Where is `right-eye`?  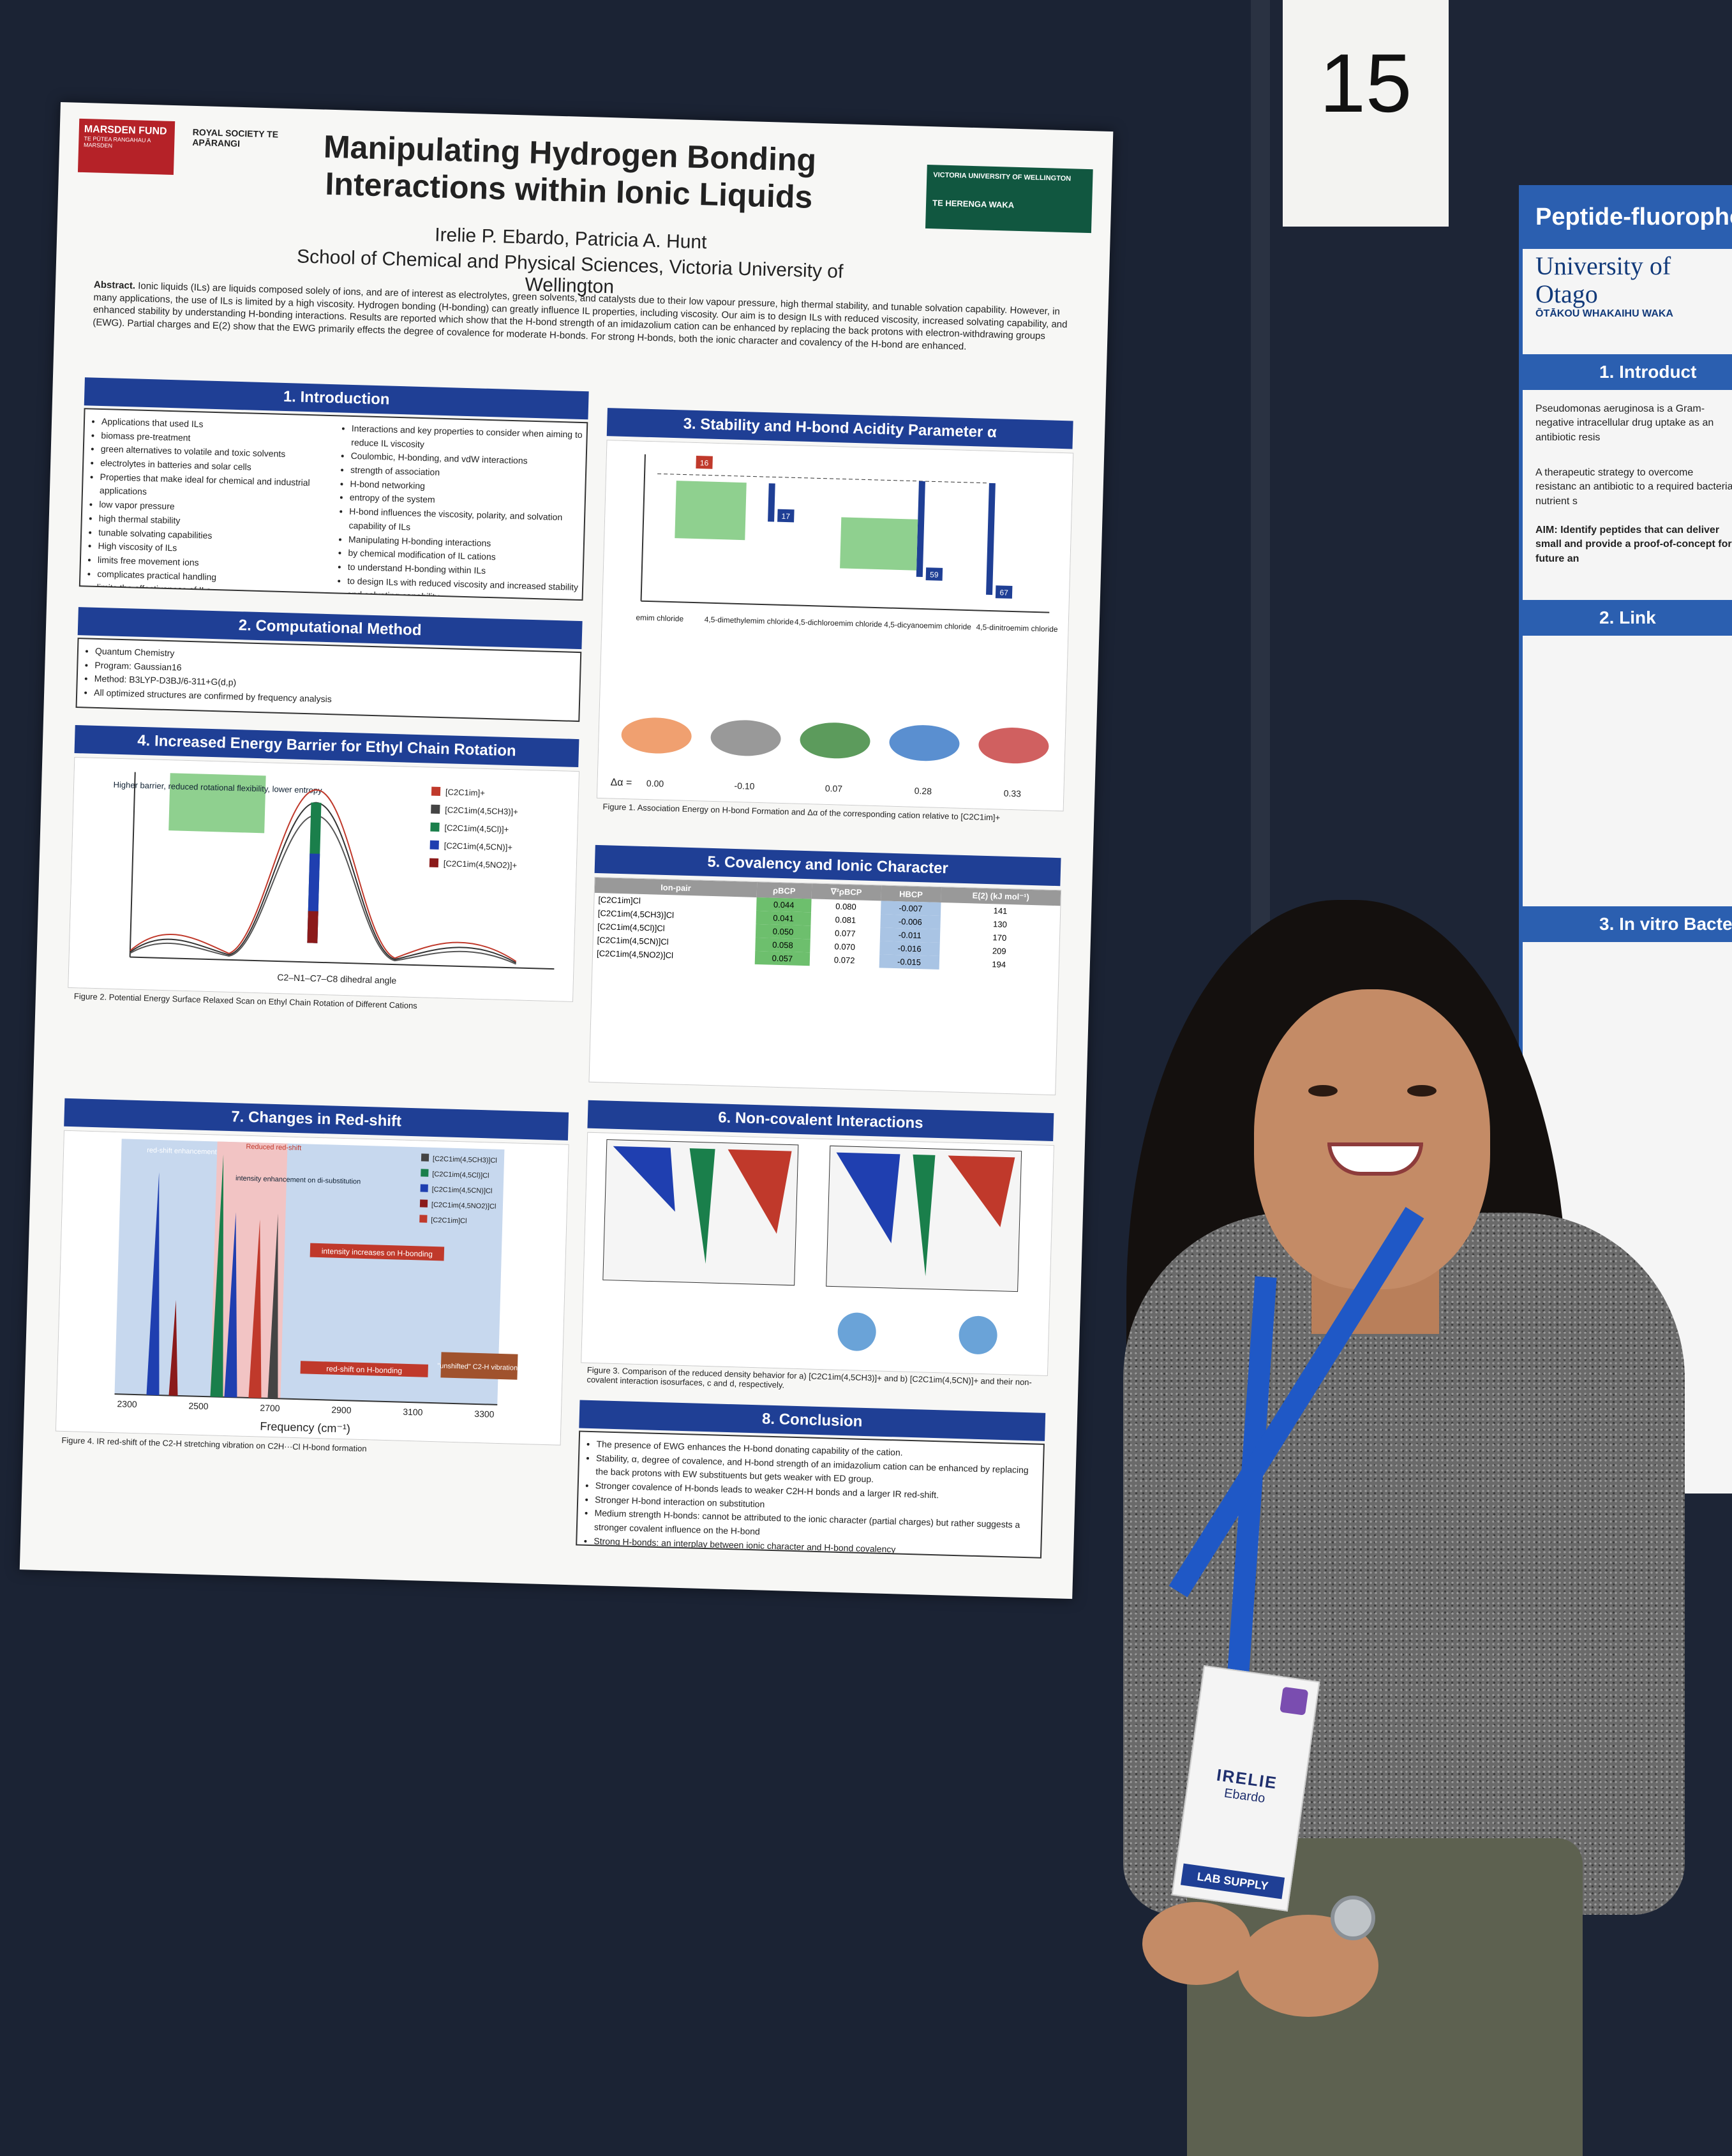 right-eye is located at coordinates (1422, 1091).